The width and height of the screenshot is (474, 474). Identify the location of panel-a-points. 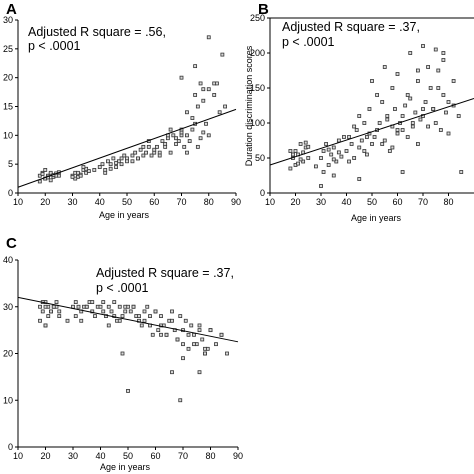
(132, 109).